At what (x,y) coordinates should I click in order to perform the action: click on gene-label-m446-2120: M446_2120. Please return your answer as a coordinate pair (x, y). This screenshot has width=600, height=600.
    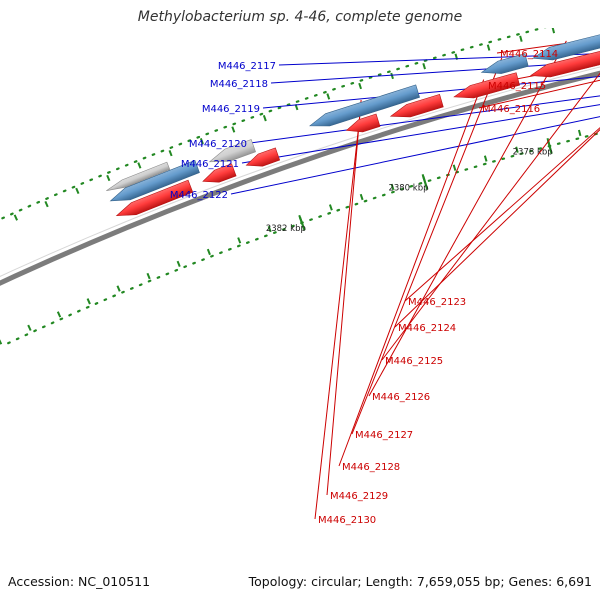
    Looking at the image, I should click on (218, 144).